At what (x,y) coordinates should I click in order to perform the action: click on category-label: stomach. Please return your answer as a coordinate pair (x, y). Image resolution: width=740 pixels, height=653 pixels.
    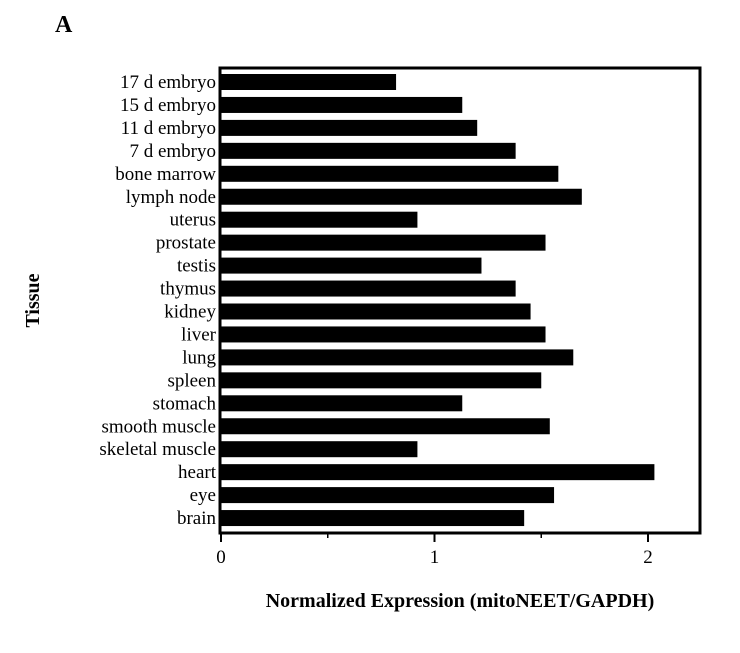
    Looking at the image, I should click on (185, 403).